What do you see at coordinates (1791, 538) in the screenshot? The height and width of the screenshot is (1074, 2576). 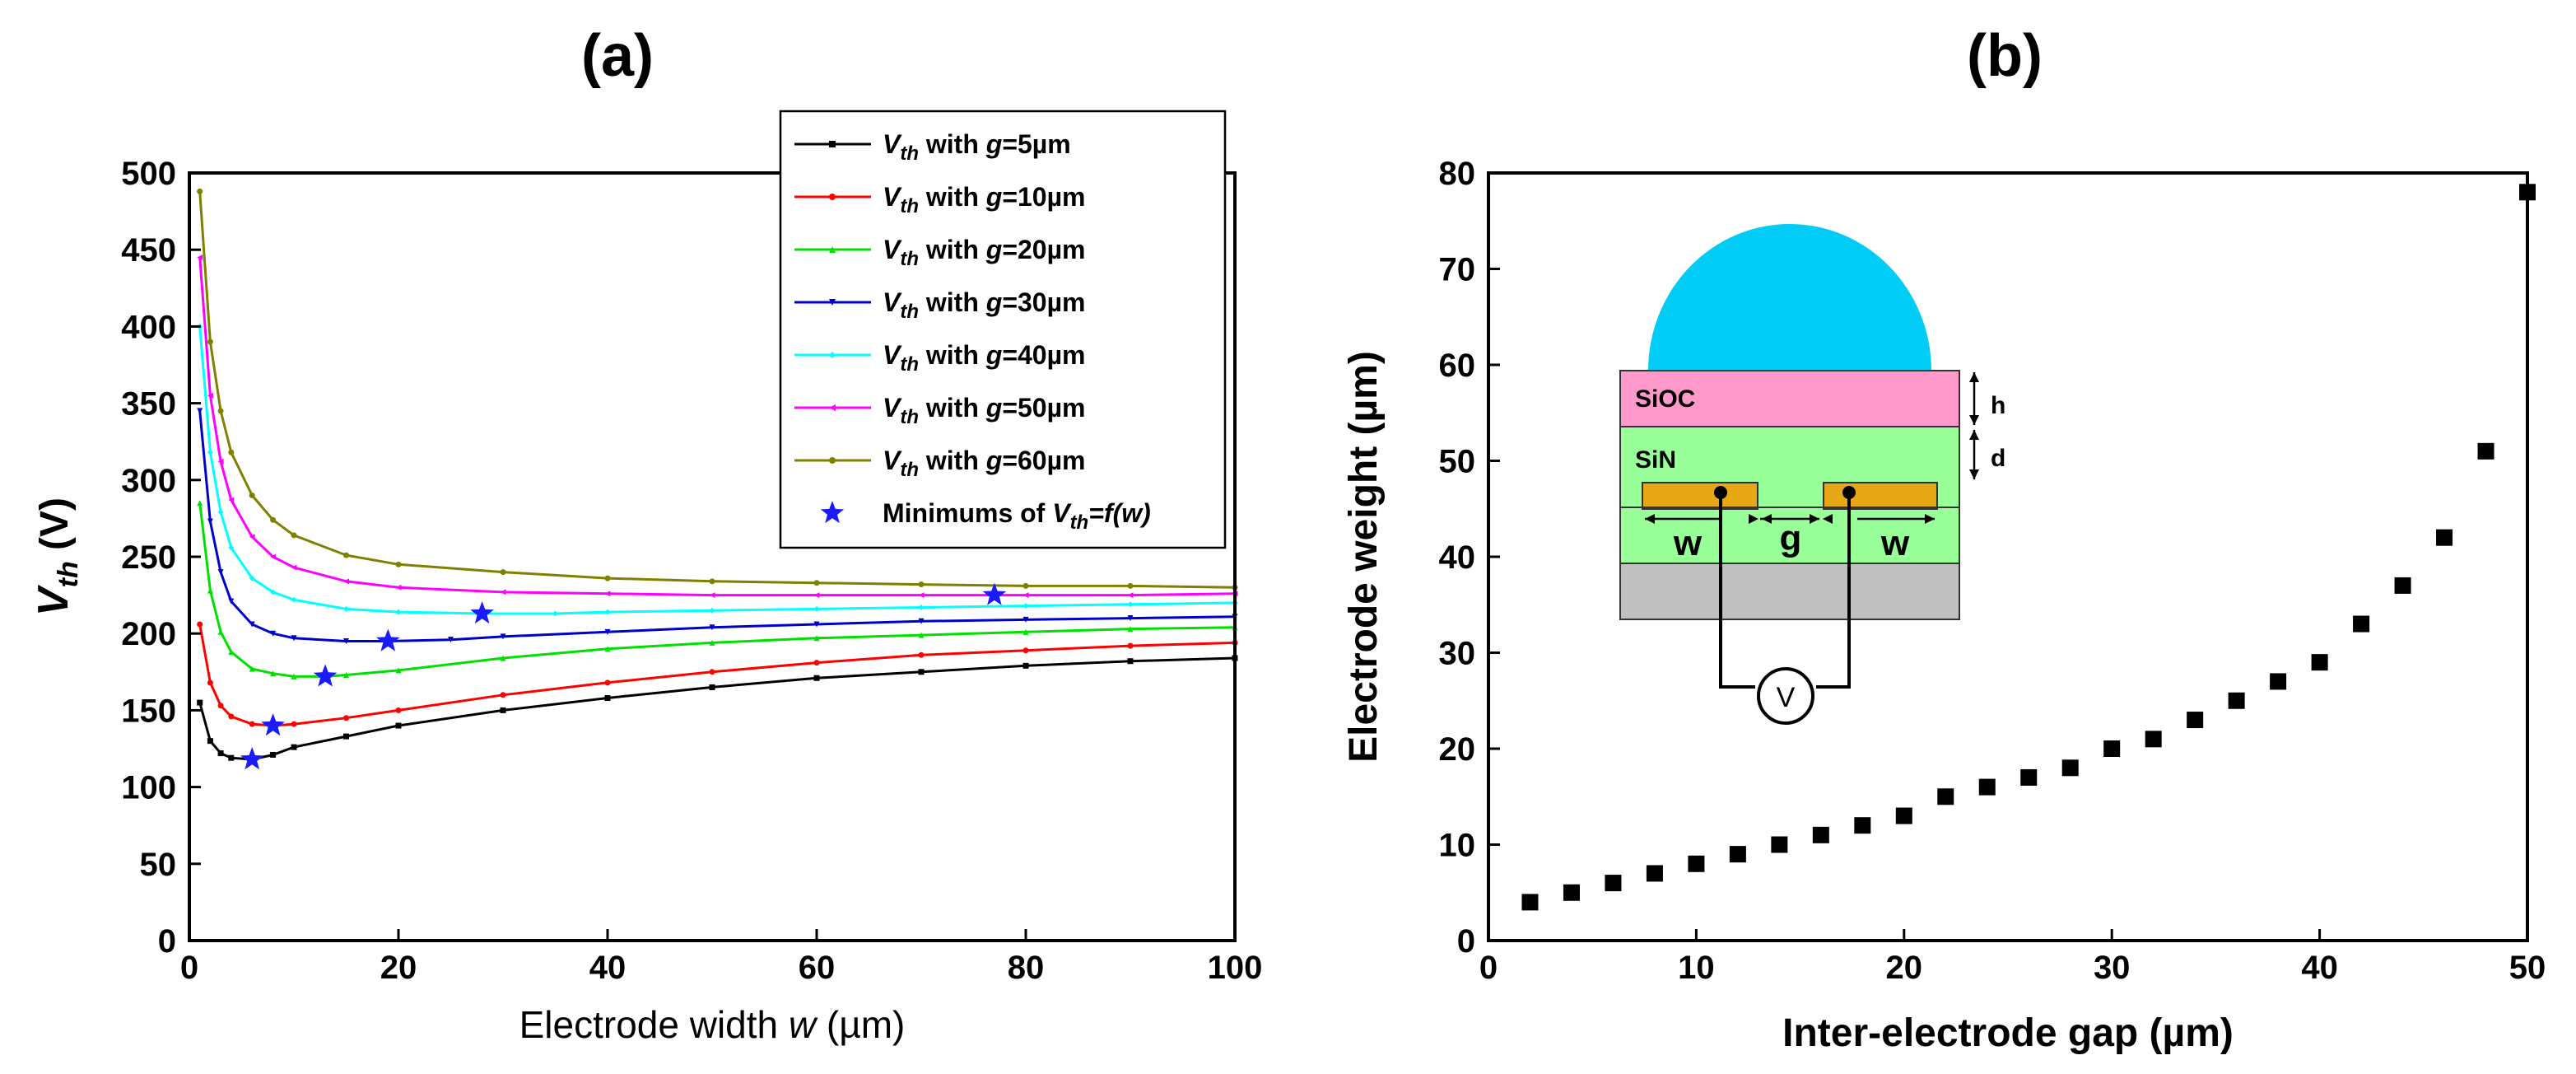 I see `g-label: g` at bounding box center [1791, 538].